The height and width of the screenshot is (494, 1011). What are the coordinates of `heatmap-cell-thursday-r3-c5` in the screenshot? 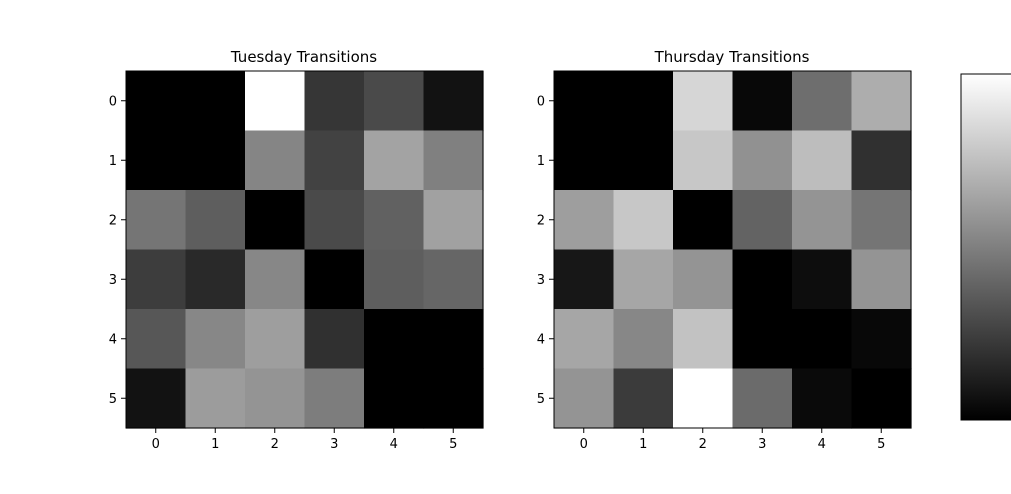 It's located at (881, 279).